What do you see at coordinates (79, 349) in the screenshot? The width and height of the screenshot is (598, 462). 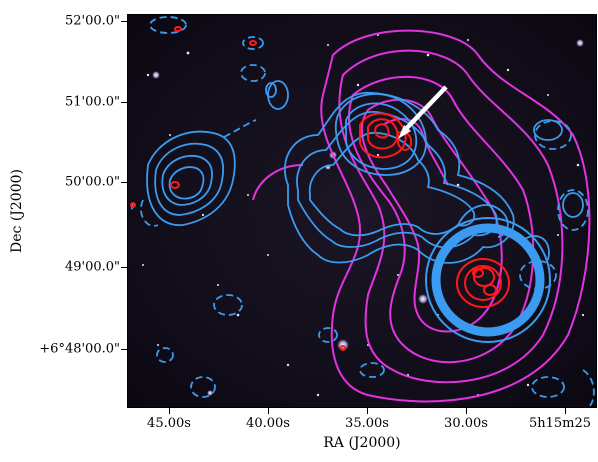 I see `ytick-label: +6°48'00.0"` at bounding box center [79, 349].